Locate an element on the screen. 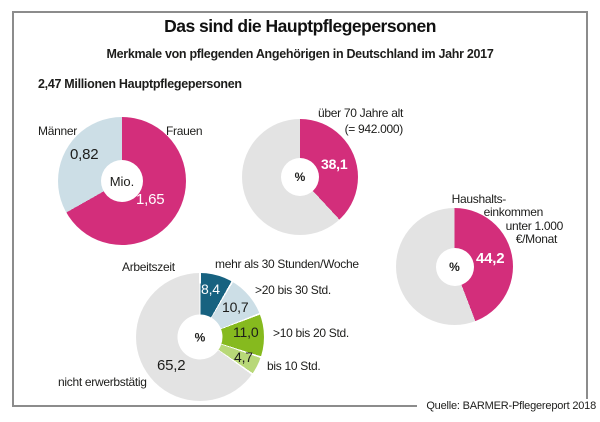  value-maenner: 0,82 is located at coordinates (84, 154).